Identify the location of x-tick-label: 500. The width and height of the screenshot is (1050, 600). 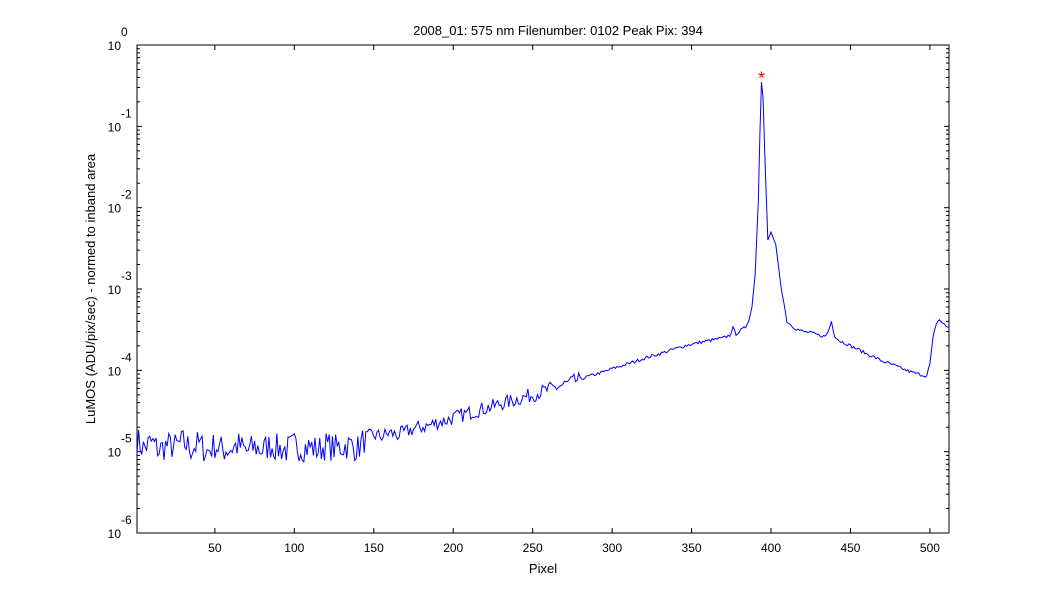
(930, 548).